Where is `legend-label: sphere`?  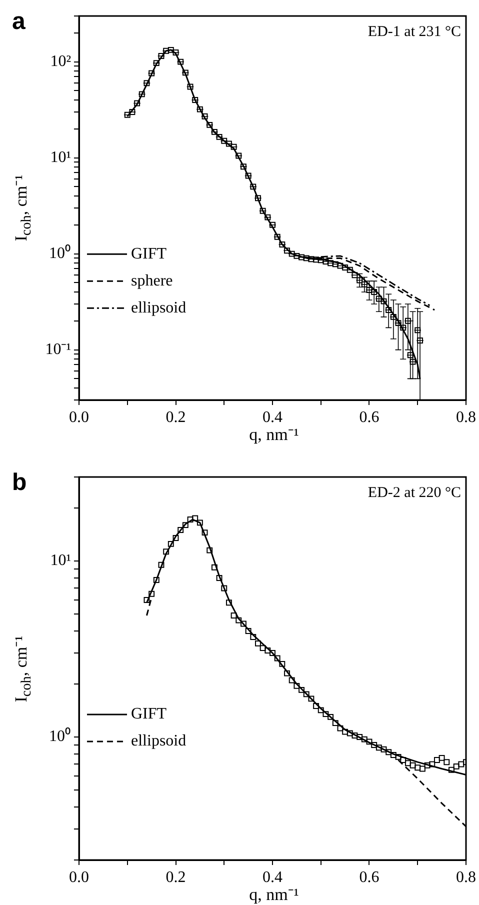
legend-label: sphere is located at coordinates (152, 281).